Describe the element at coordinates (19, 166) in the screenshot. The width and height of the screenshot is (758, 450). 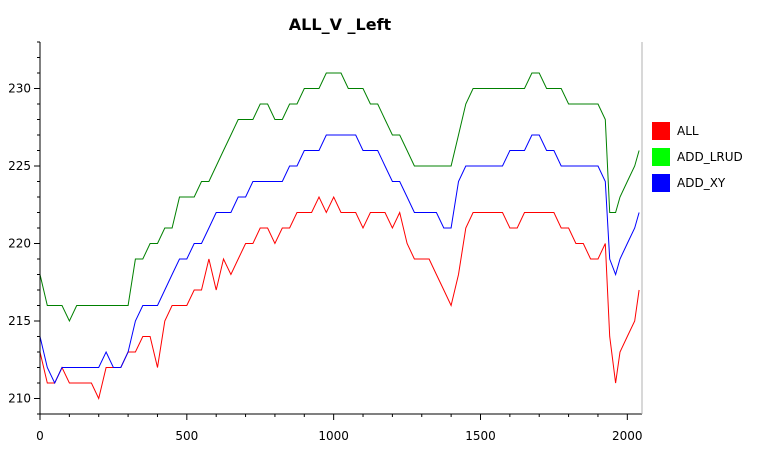
I see `y-tick-label: 225` at that location.